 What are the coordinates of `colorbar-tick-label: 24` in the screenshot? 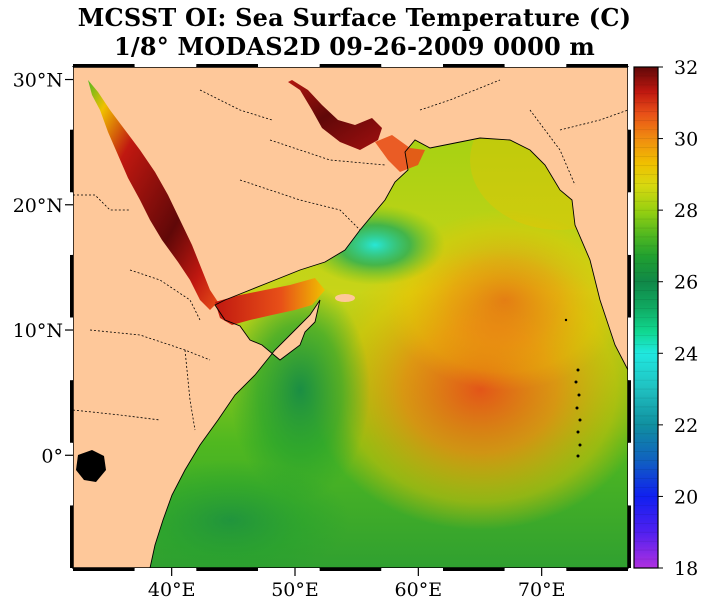 It's located at (686, 354).